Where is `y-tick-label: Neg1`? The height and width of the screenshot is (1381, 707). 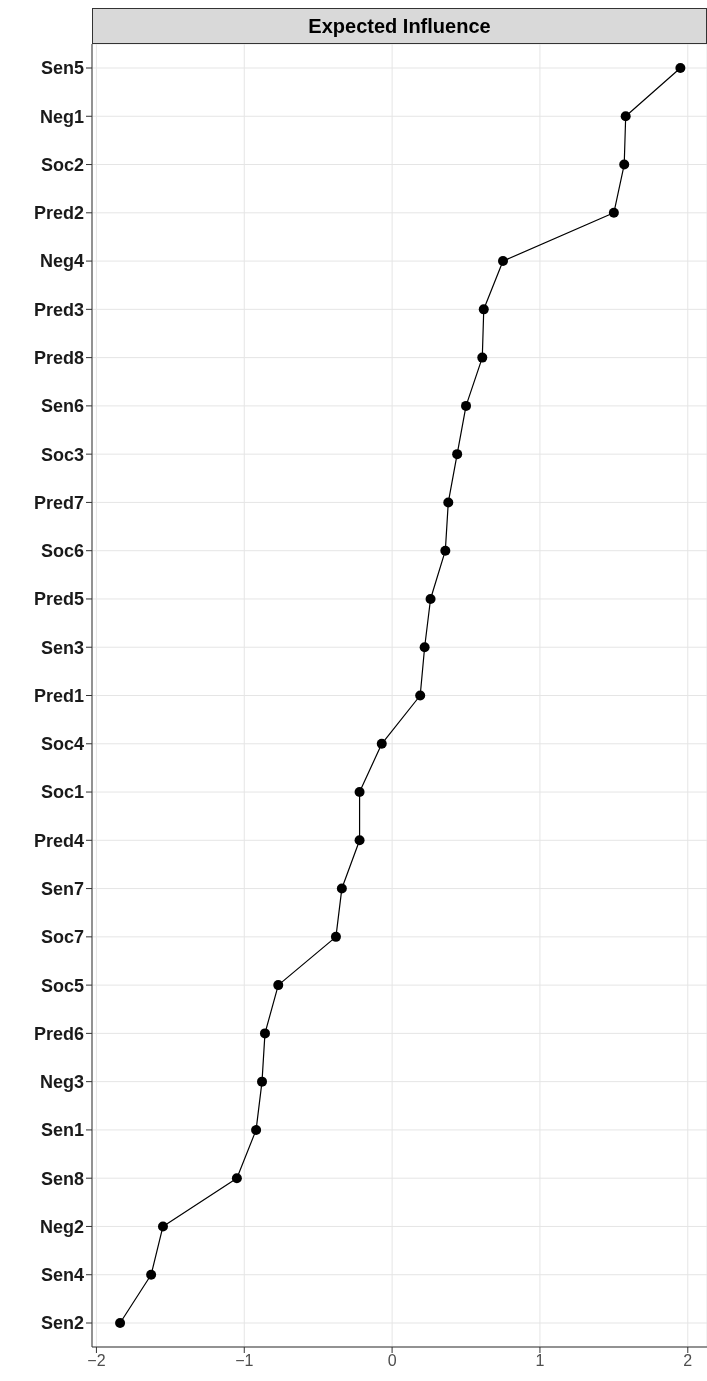
y-tick-label: Neg1 is located at coordinates (61, 116).